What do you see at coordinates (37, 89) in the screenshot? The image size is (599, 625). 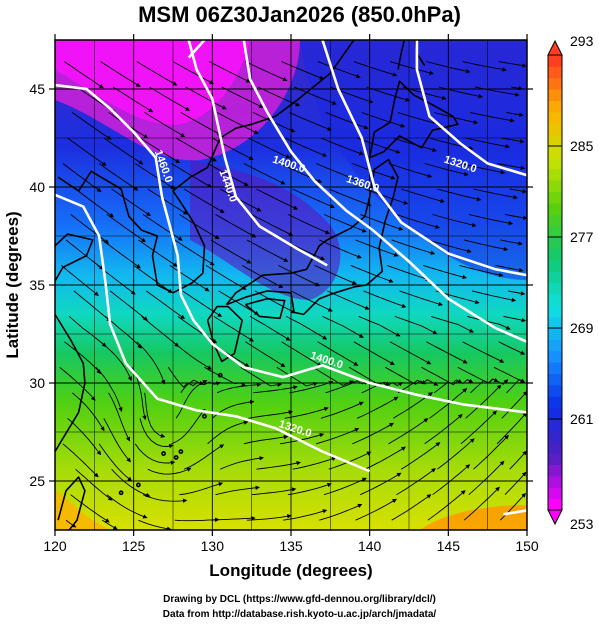 I see `y-tick-label: 45` at bounding box center [37, 89].